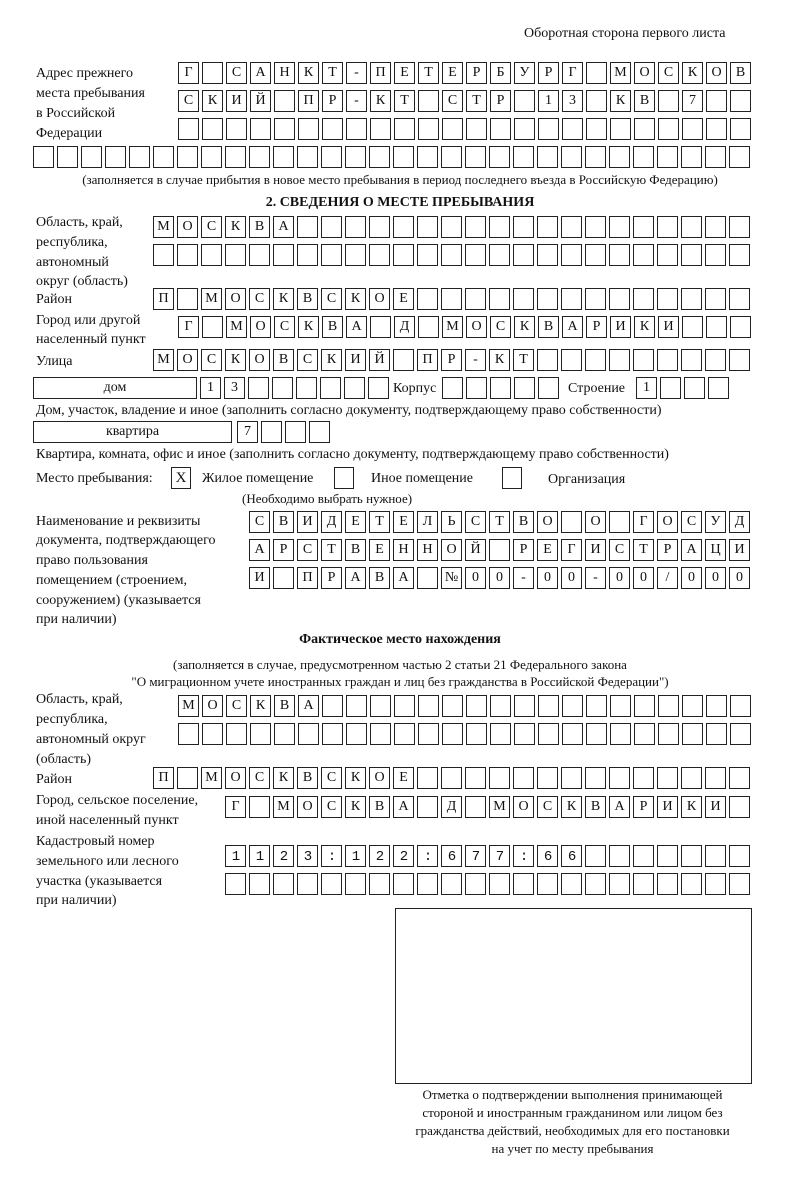 This screenshot has height=1180, width=800. I want to click on char-cell: 1, so click(646, 388).